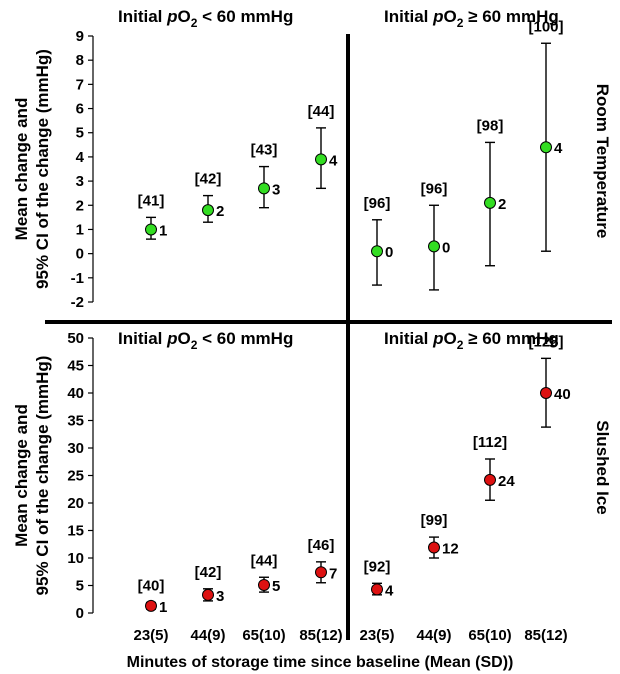 Image resolution: width=620 pixels, height=674 pixels. What do you see at coordinates (322, 560) in the screenshot?
I see `data-point: 7 [46]` at bounding box center [322, 560].